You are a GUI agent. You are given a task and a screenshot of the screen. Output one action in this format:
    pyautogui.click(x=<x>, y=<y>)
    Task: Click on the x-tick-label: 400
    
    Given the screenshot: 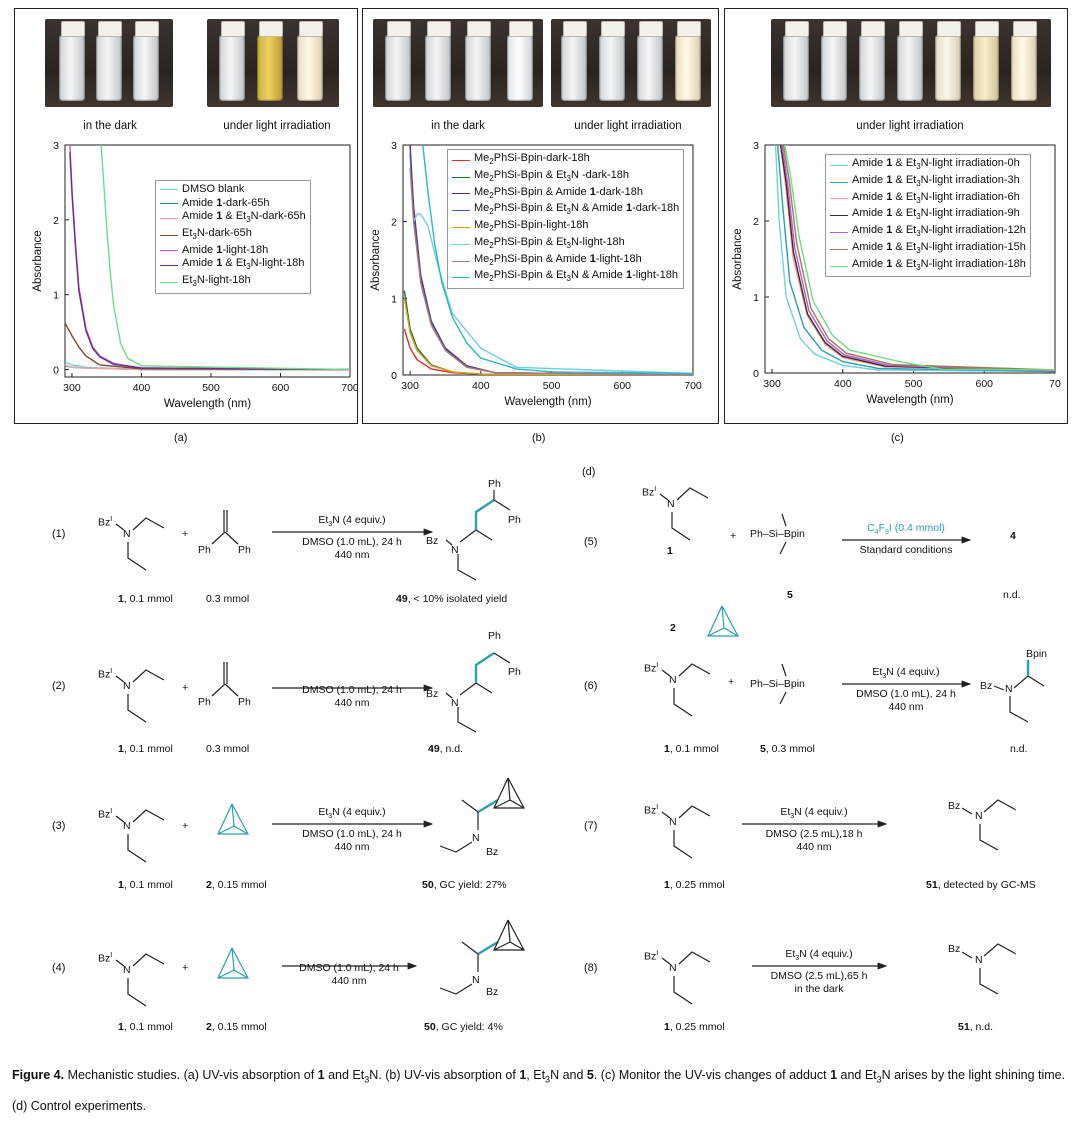 What is the action you would take?
    pyautogui.click(x=843, y=384)
    